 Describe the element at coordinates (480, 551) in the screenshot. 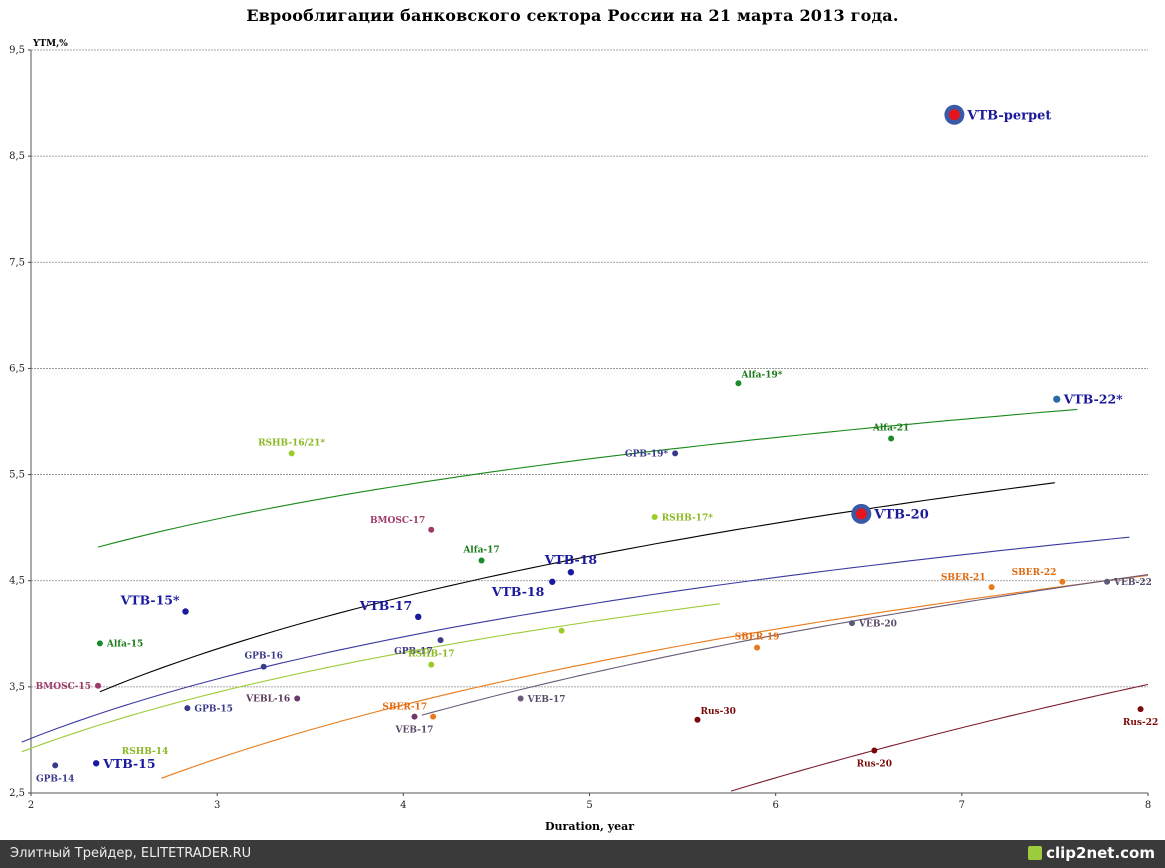

I see `point-label: Alfa-17` at that location.